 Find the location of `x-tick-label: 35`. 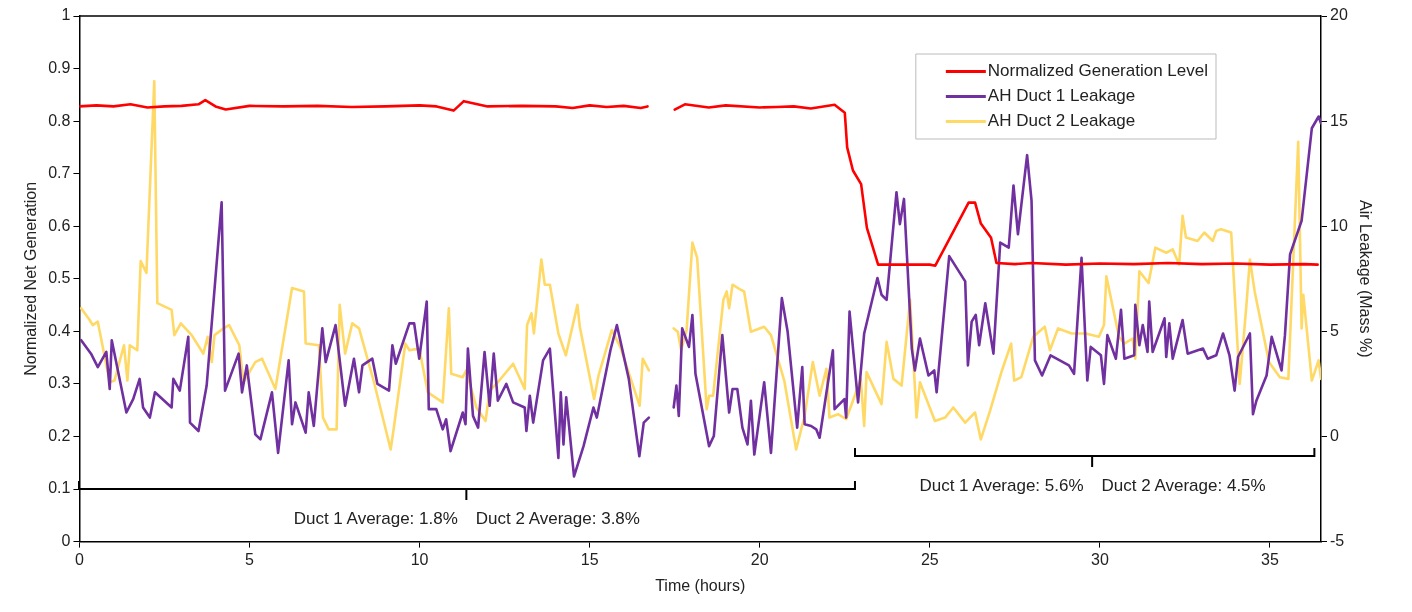

x-tick-label: 35 is located at coordinates (1270, 559).